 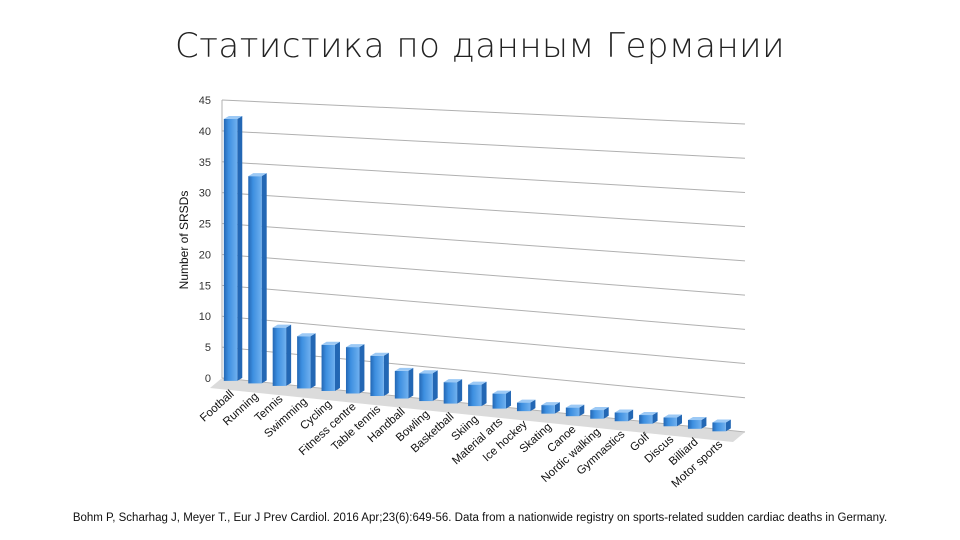 What do you see at coordinates (205, 286) in the screenshot?
I see `y-tick-label: 15` at bounding box center [205, 286].